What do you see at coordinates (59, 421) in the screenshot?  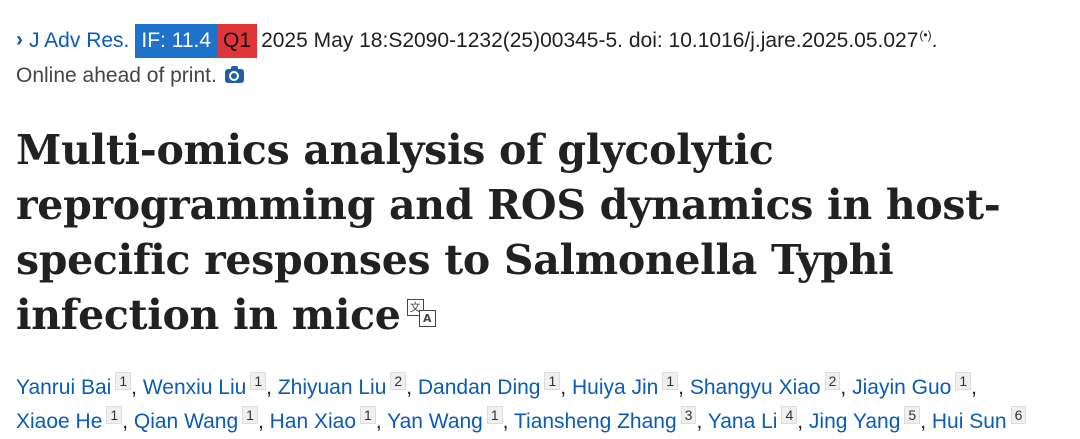 I see `author-name-link: Xiaoe He` at bounding box center [59, 421].